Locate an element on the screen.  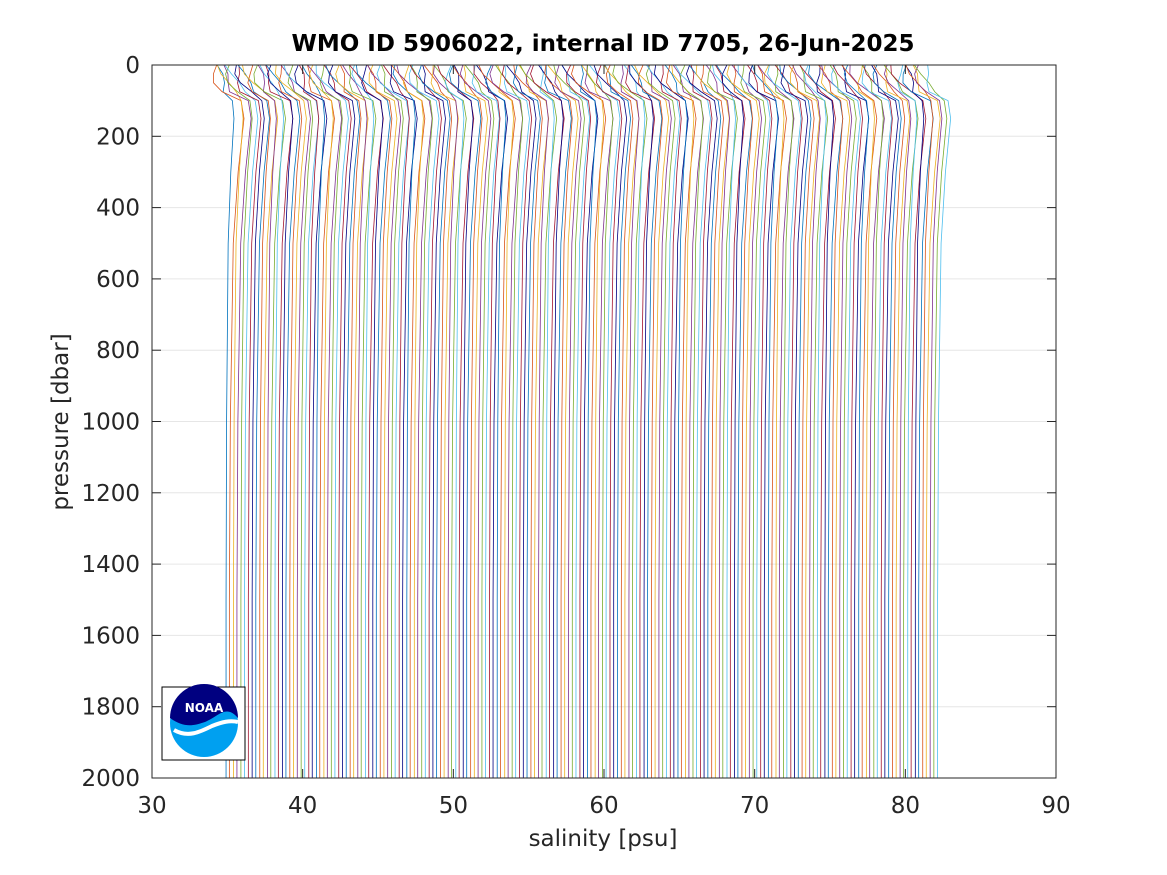
x-tick-label: 90 is located at coordinates (1055, 806).